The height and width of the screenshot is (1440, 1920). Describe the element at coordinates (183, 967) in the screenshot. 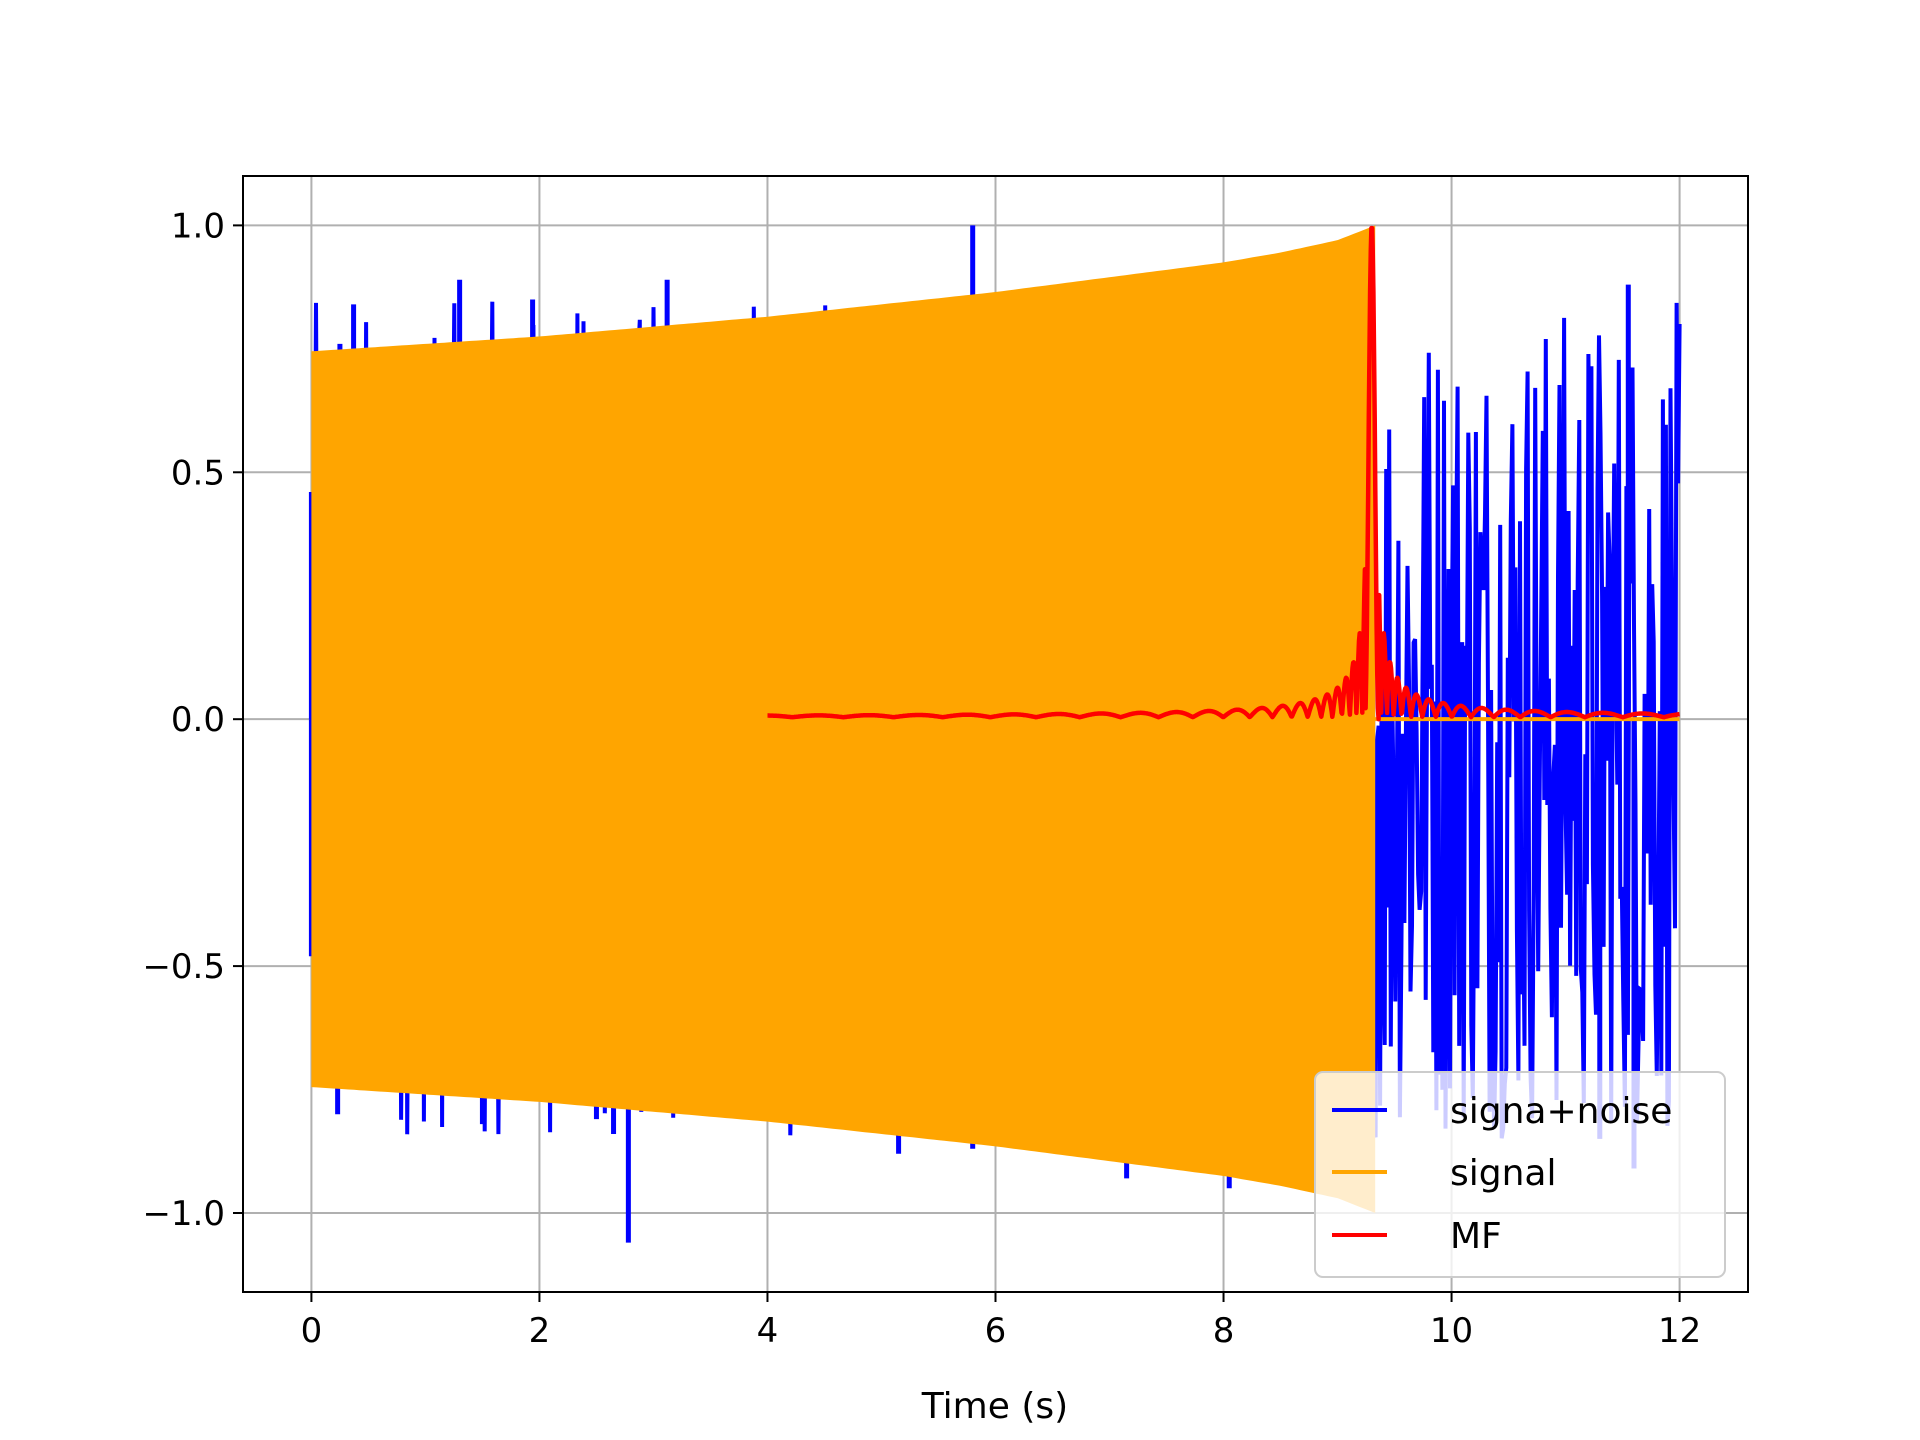

I see `y-tick-label: −0.5` at that location.